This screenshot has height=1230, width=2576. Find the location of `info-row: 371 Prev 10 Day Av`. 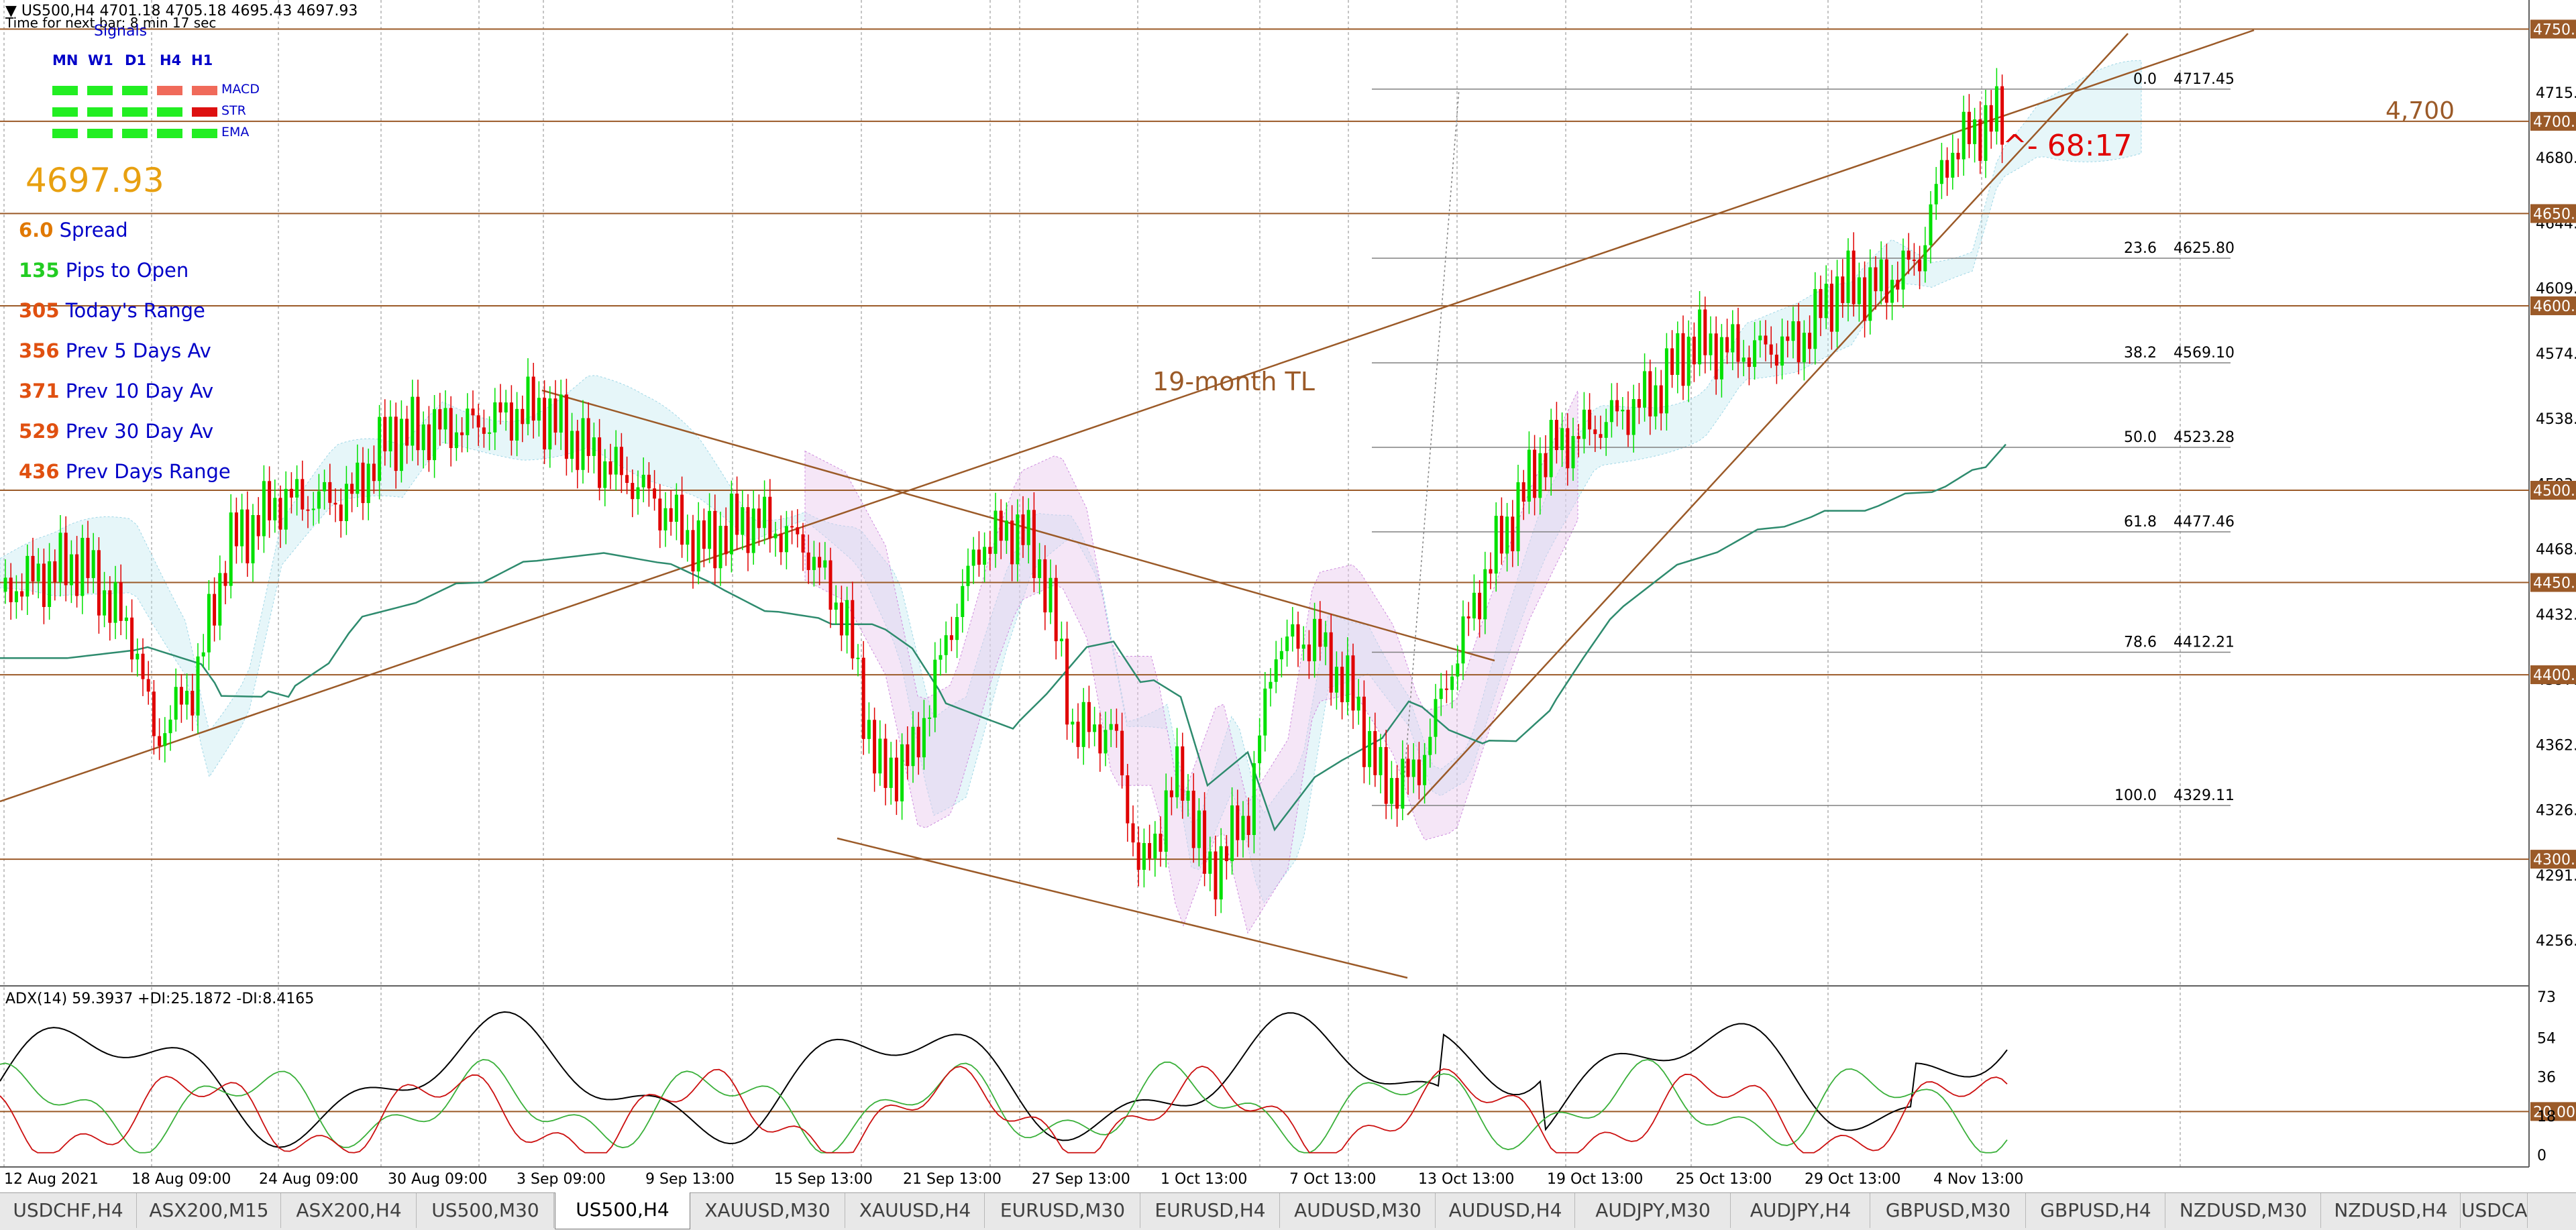

info-row: 371 Prev 10 Day Av is located at coordinates (116, 391).